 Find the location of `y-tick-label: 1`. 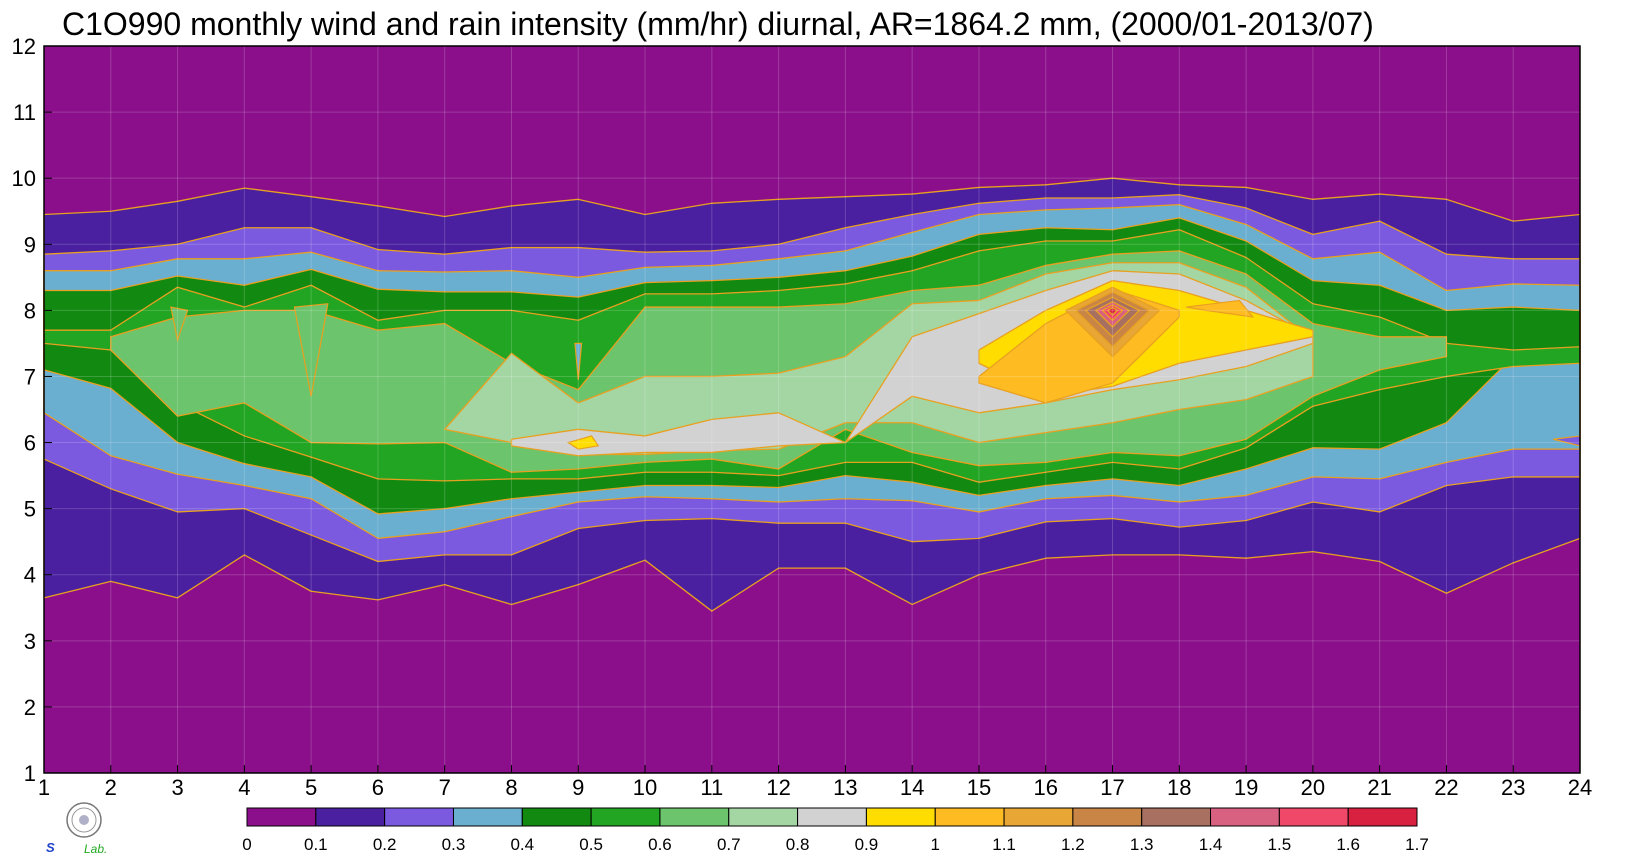

y-tick-label: 1 is located at coordinates (30, 773).